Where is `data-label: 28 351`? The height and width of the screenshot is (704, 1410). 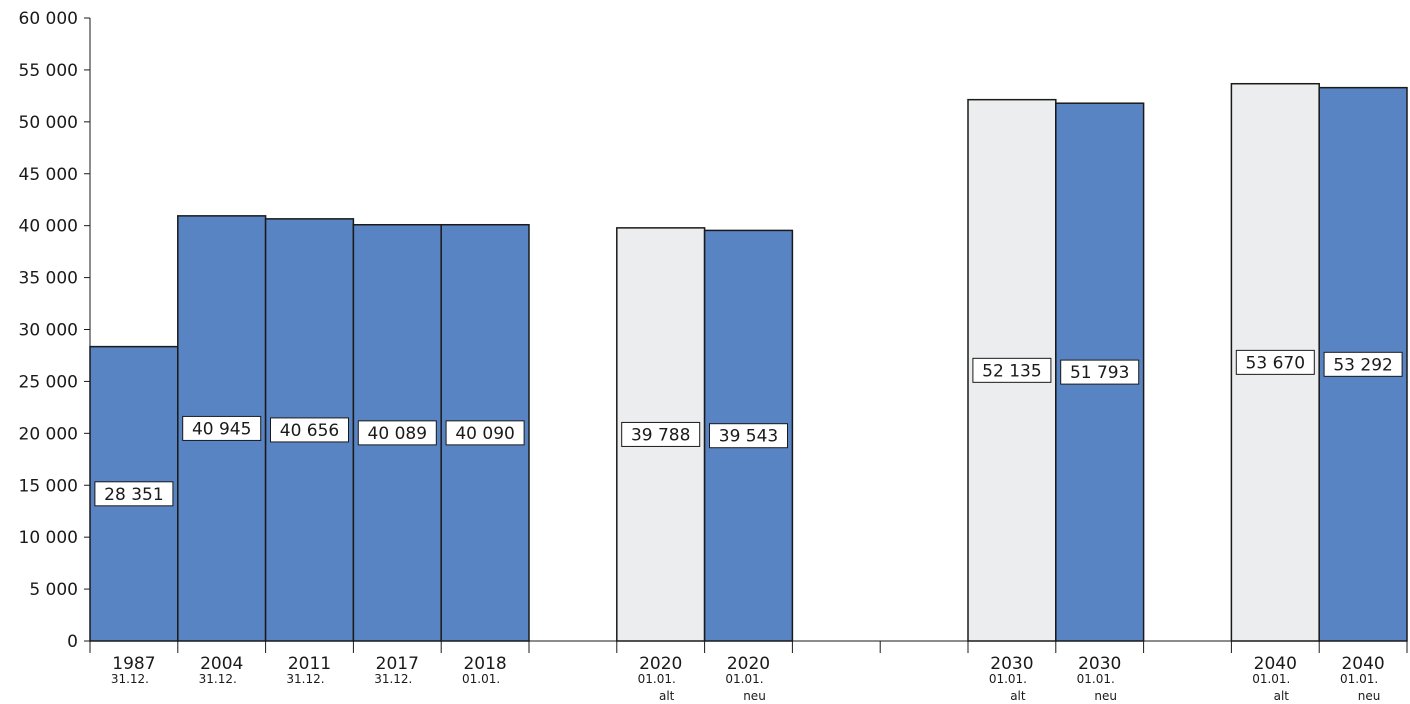
data-label: 28 351 is located at coordinates (133, 495).